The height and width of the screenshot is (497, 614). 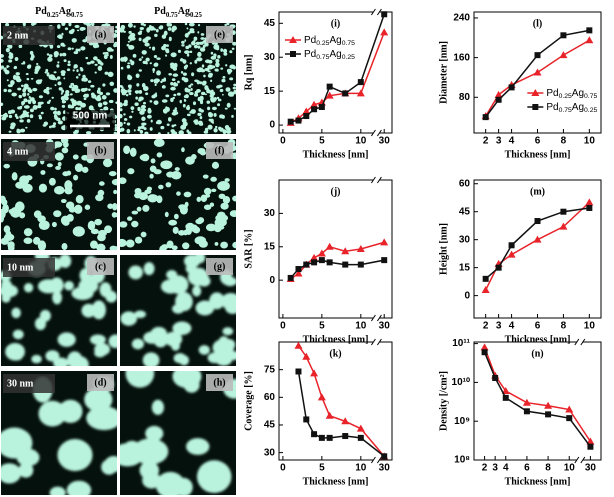 What do you see at coordinates (20, 267) in the screenshot?
I see `thickness-label: 10 nm` at bounding box center [20, 267].